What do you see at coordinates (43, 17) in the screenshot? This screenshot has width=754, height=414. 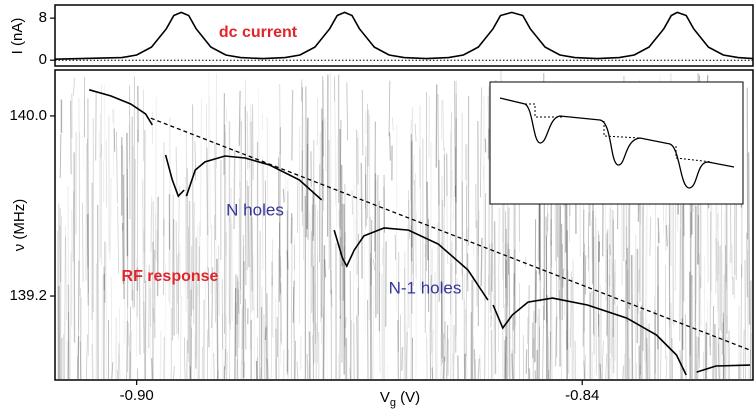 I see `y-tick-label: 8` at bounding box center [43, 17].